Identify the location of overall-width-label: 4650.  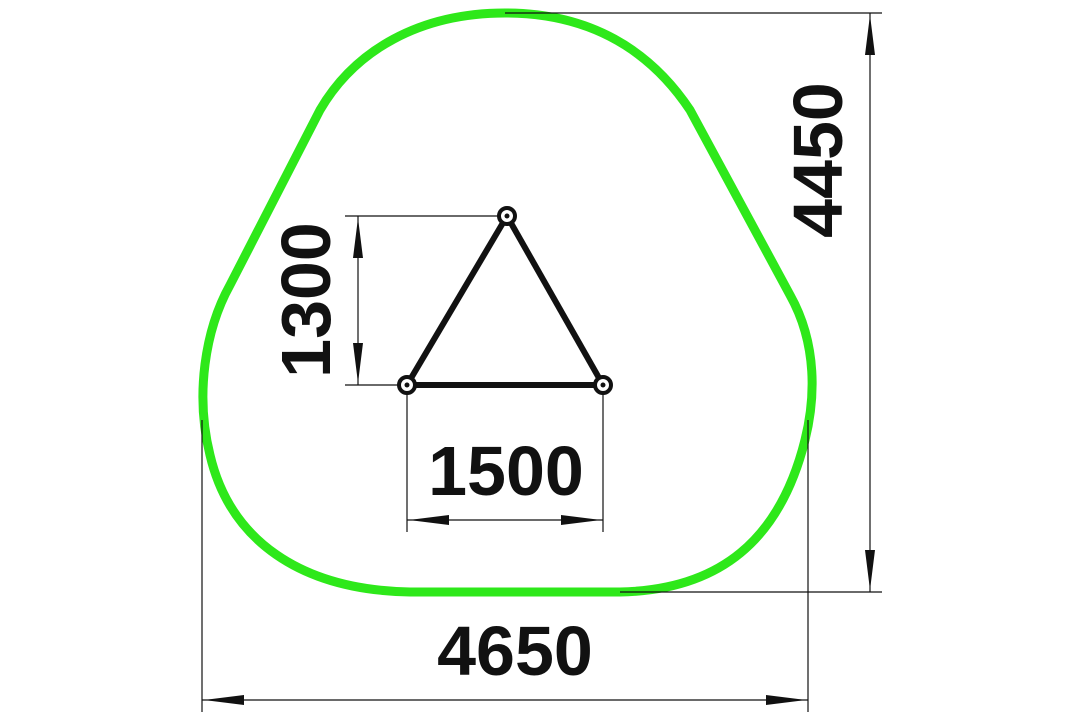
(515, 651).